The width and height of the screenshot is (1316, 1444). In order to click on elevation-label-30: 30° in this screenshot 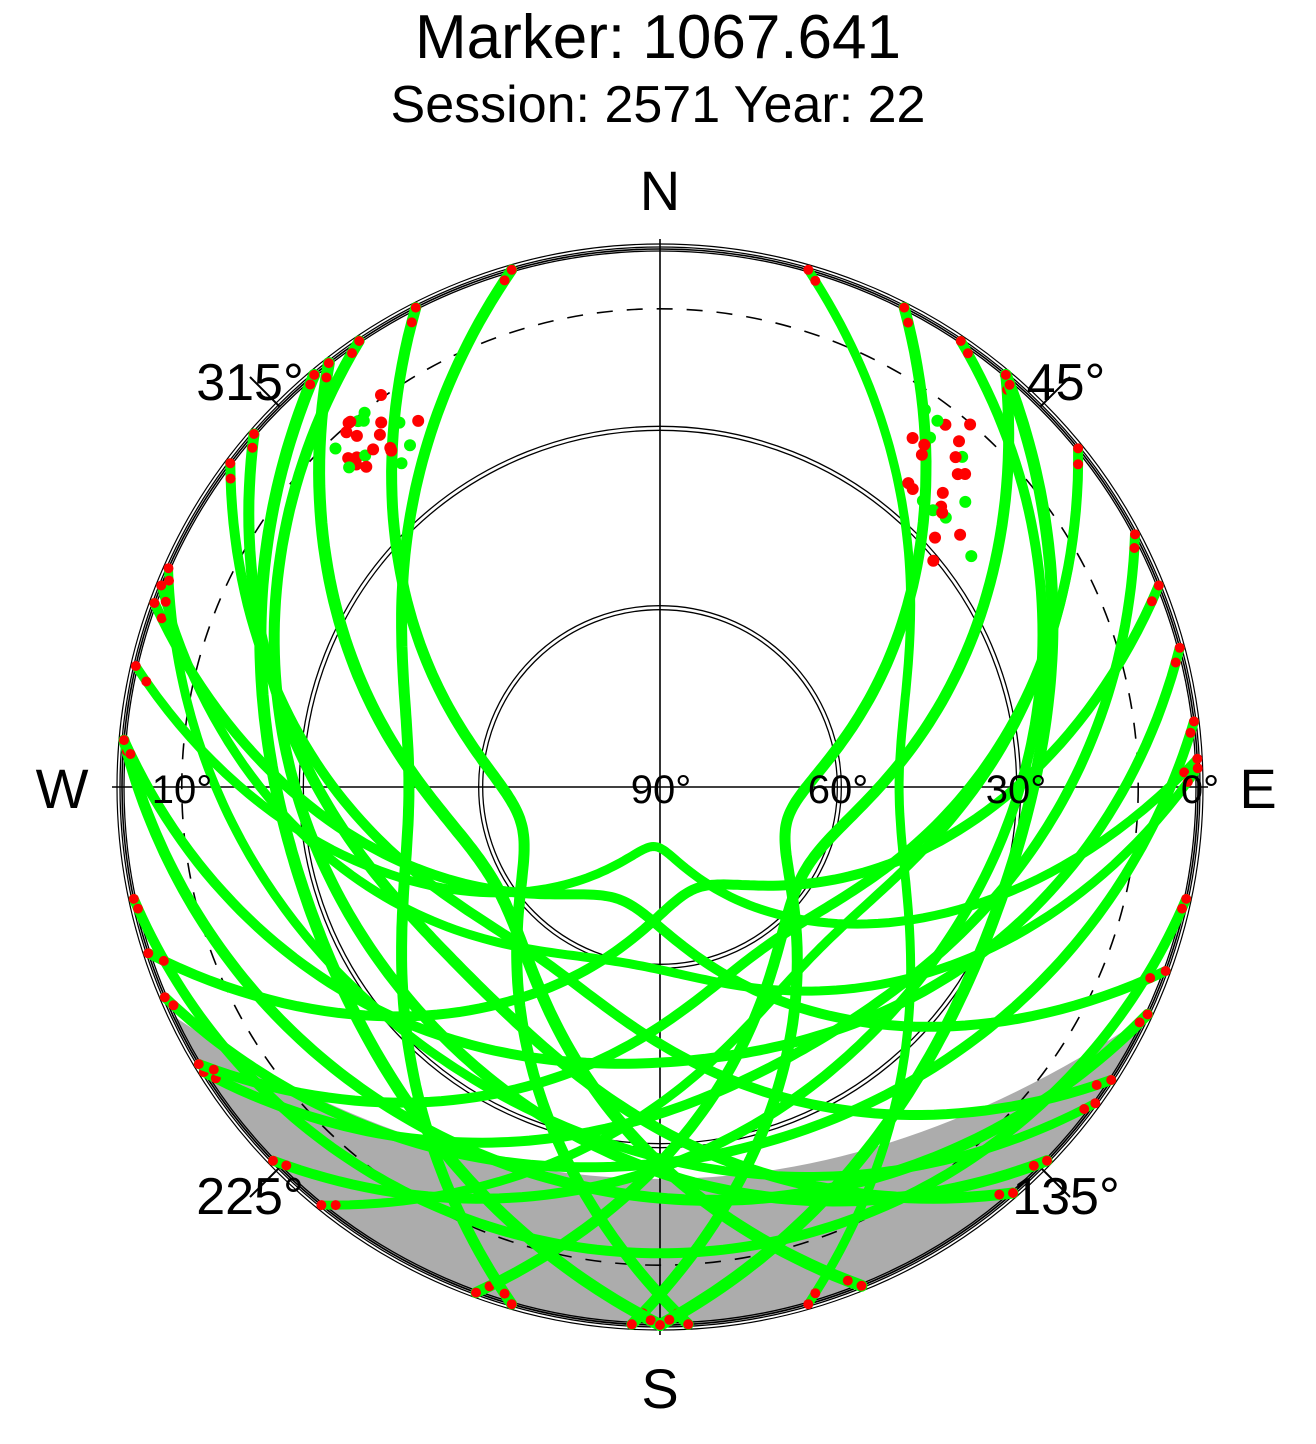, I will do `click(1016, 790)`.